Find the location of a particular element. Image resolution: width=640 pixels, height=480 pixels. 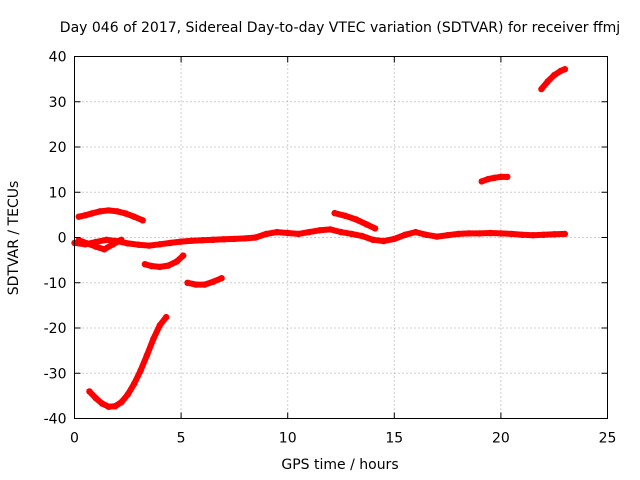

x-tick-label: 10 is located at coordinates (288, 439).